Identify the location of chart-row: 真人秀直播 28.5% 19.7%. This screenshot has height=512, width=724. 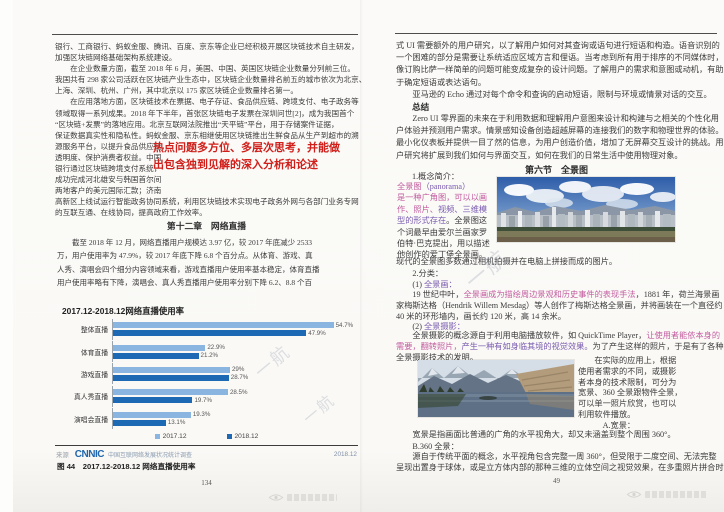
(206, 396).